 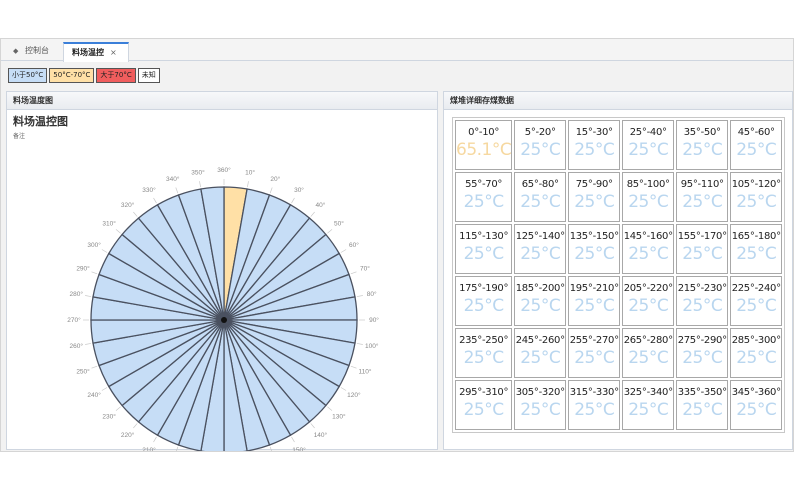 I want to click on coal-pile-cell: 285°-300° 25°C, so click(x=756, y=353).